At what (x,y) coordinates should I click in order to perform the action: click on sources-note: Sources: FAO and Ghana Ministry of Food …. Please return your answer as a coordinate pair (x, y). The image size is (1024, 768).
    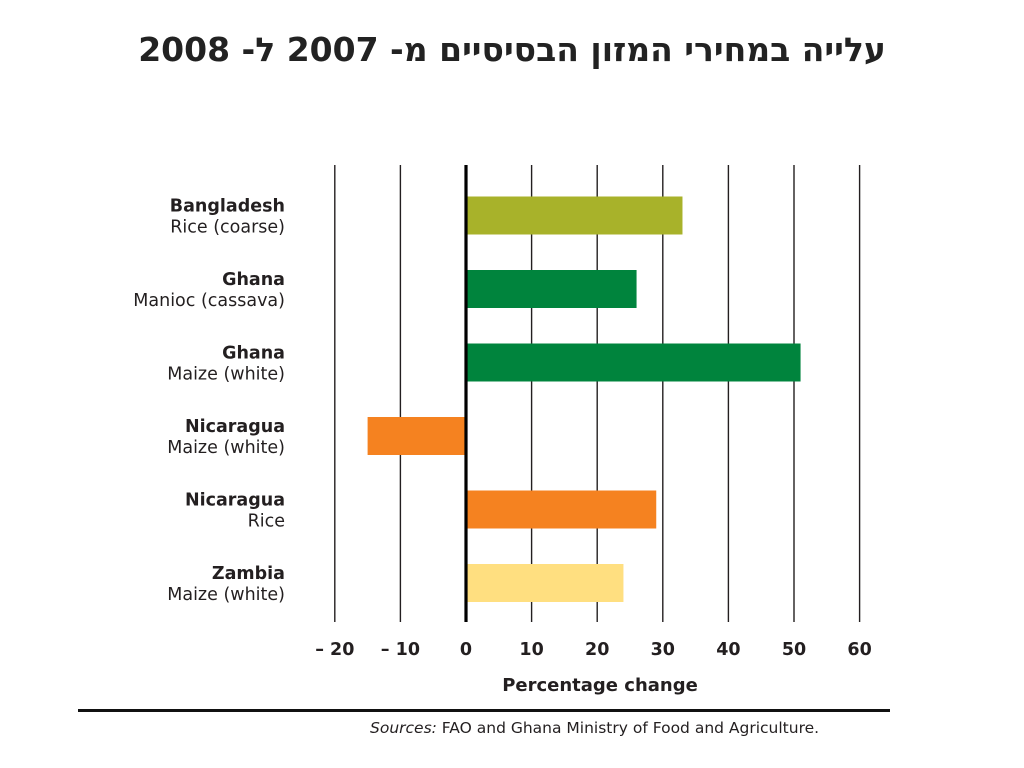
    Looking at the image, I should click on (594, 728).